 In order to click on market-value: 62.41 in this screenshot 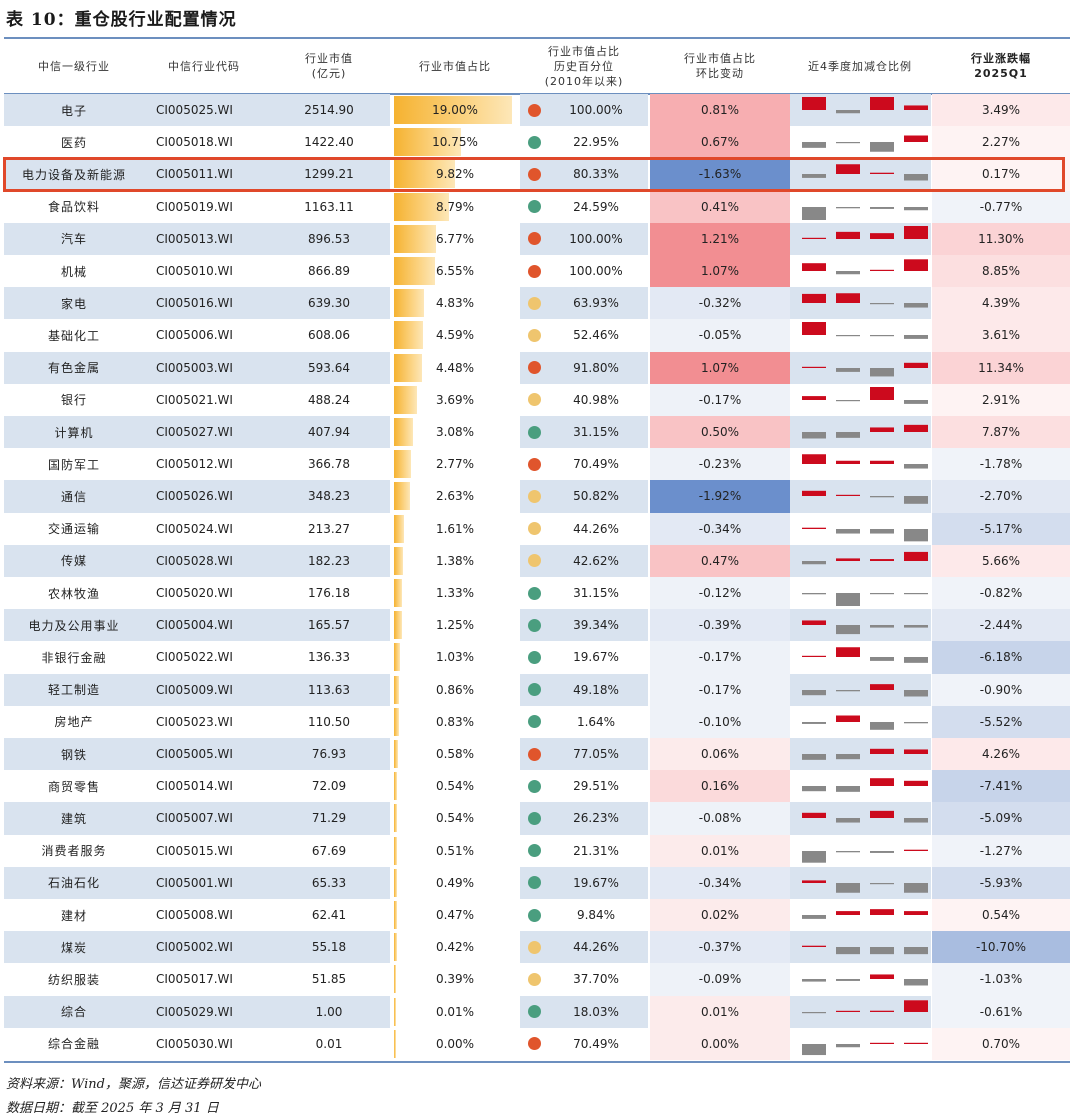, I will do `click(329, 915)`.